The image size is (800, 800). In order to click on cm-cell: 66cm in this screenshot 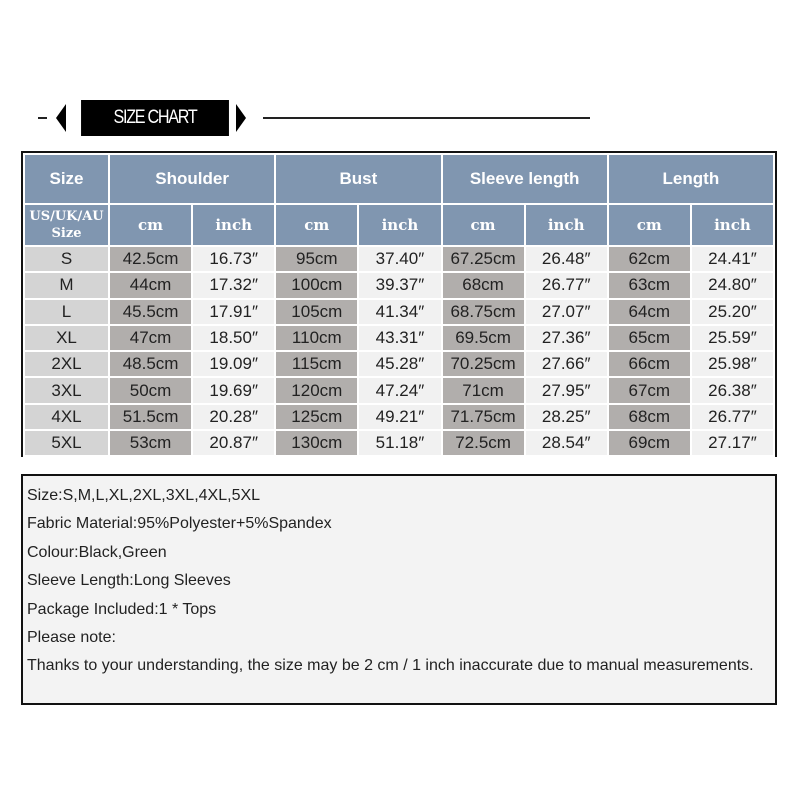, I will do `click(649, 364)`.